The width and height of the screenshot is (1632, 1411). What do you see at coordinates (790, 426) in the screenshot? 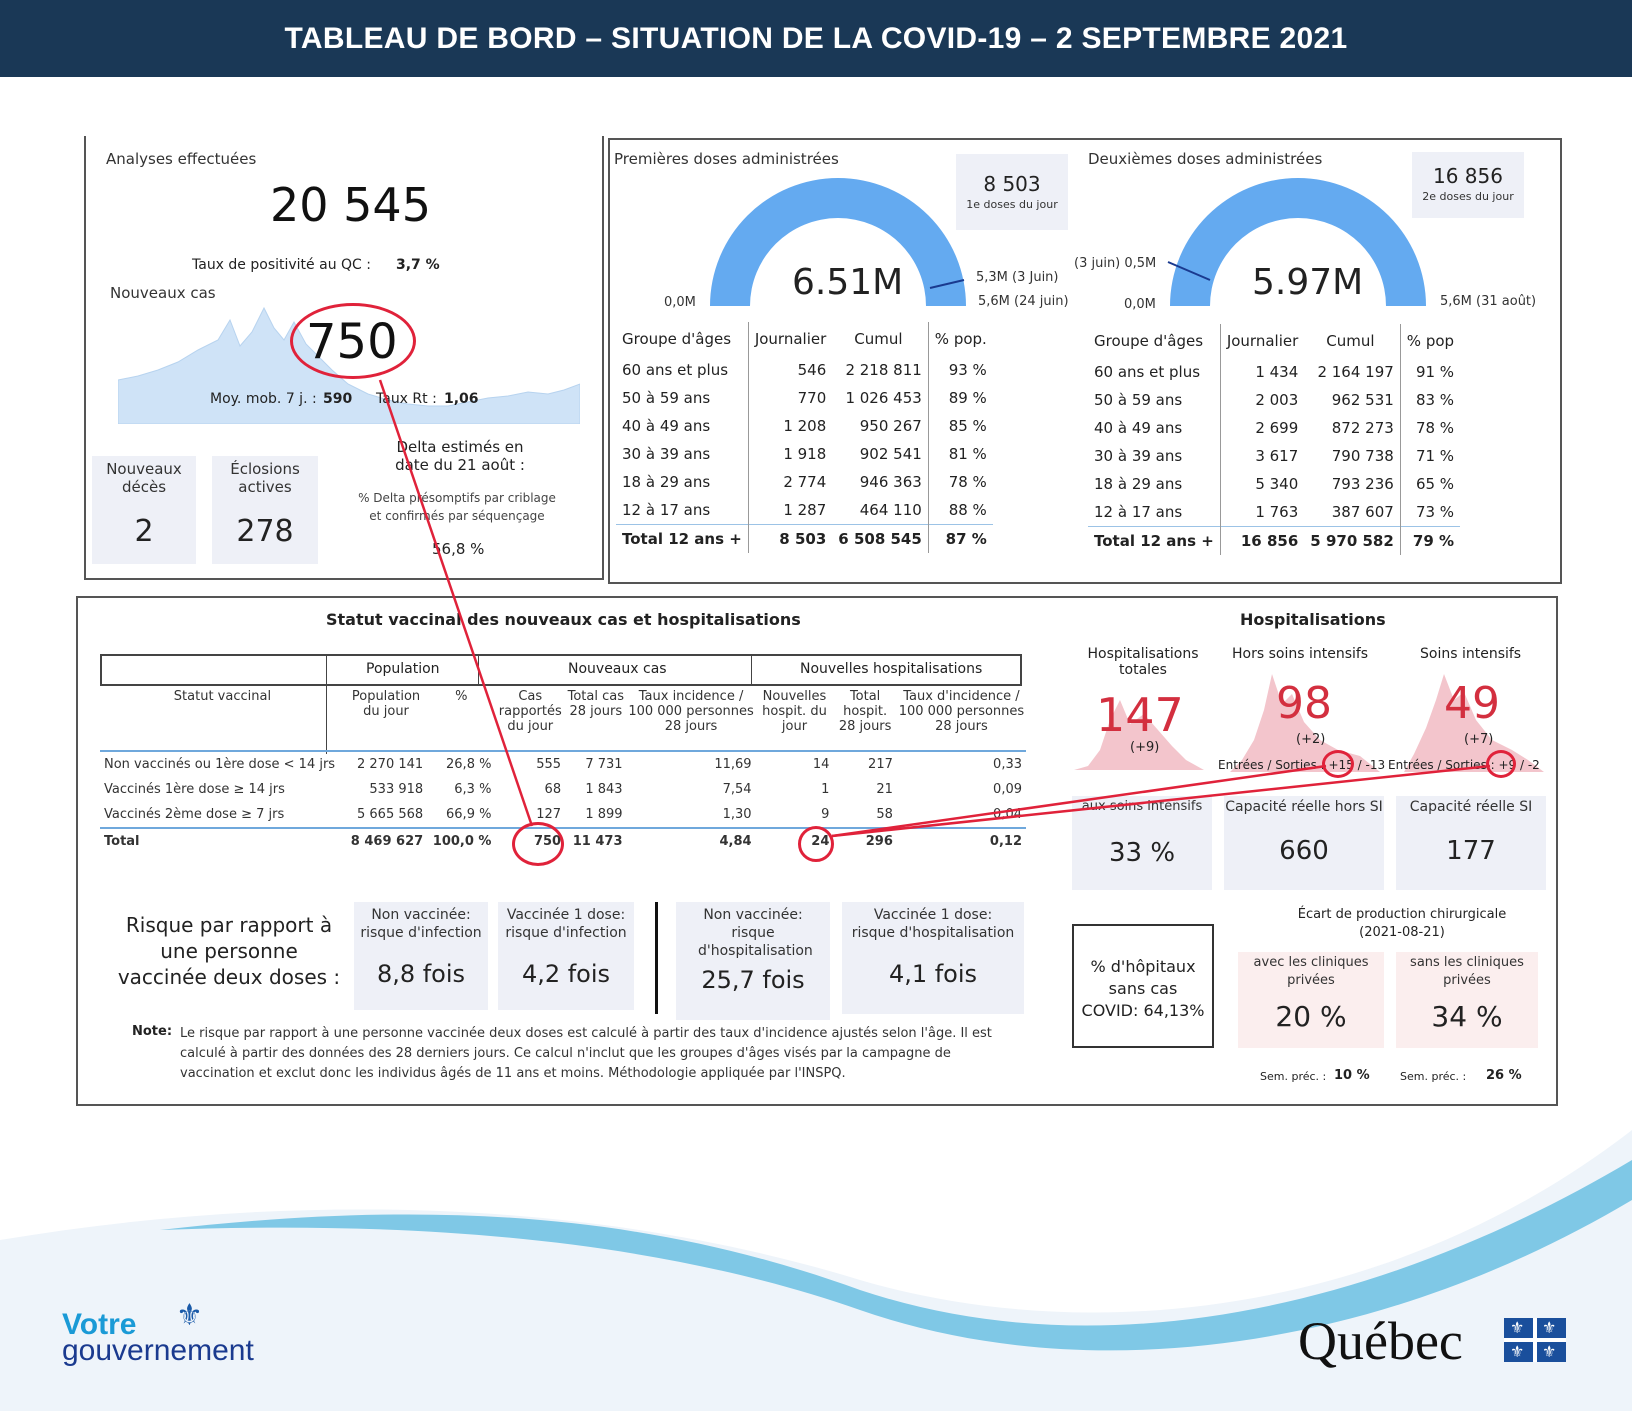
I see `cell: 1 208` at bounding box center [790, 426].